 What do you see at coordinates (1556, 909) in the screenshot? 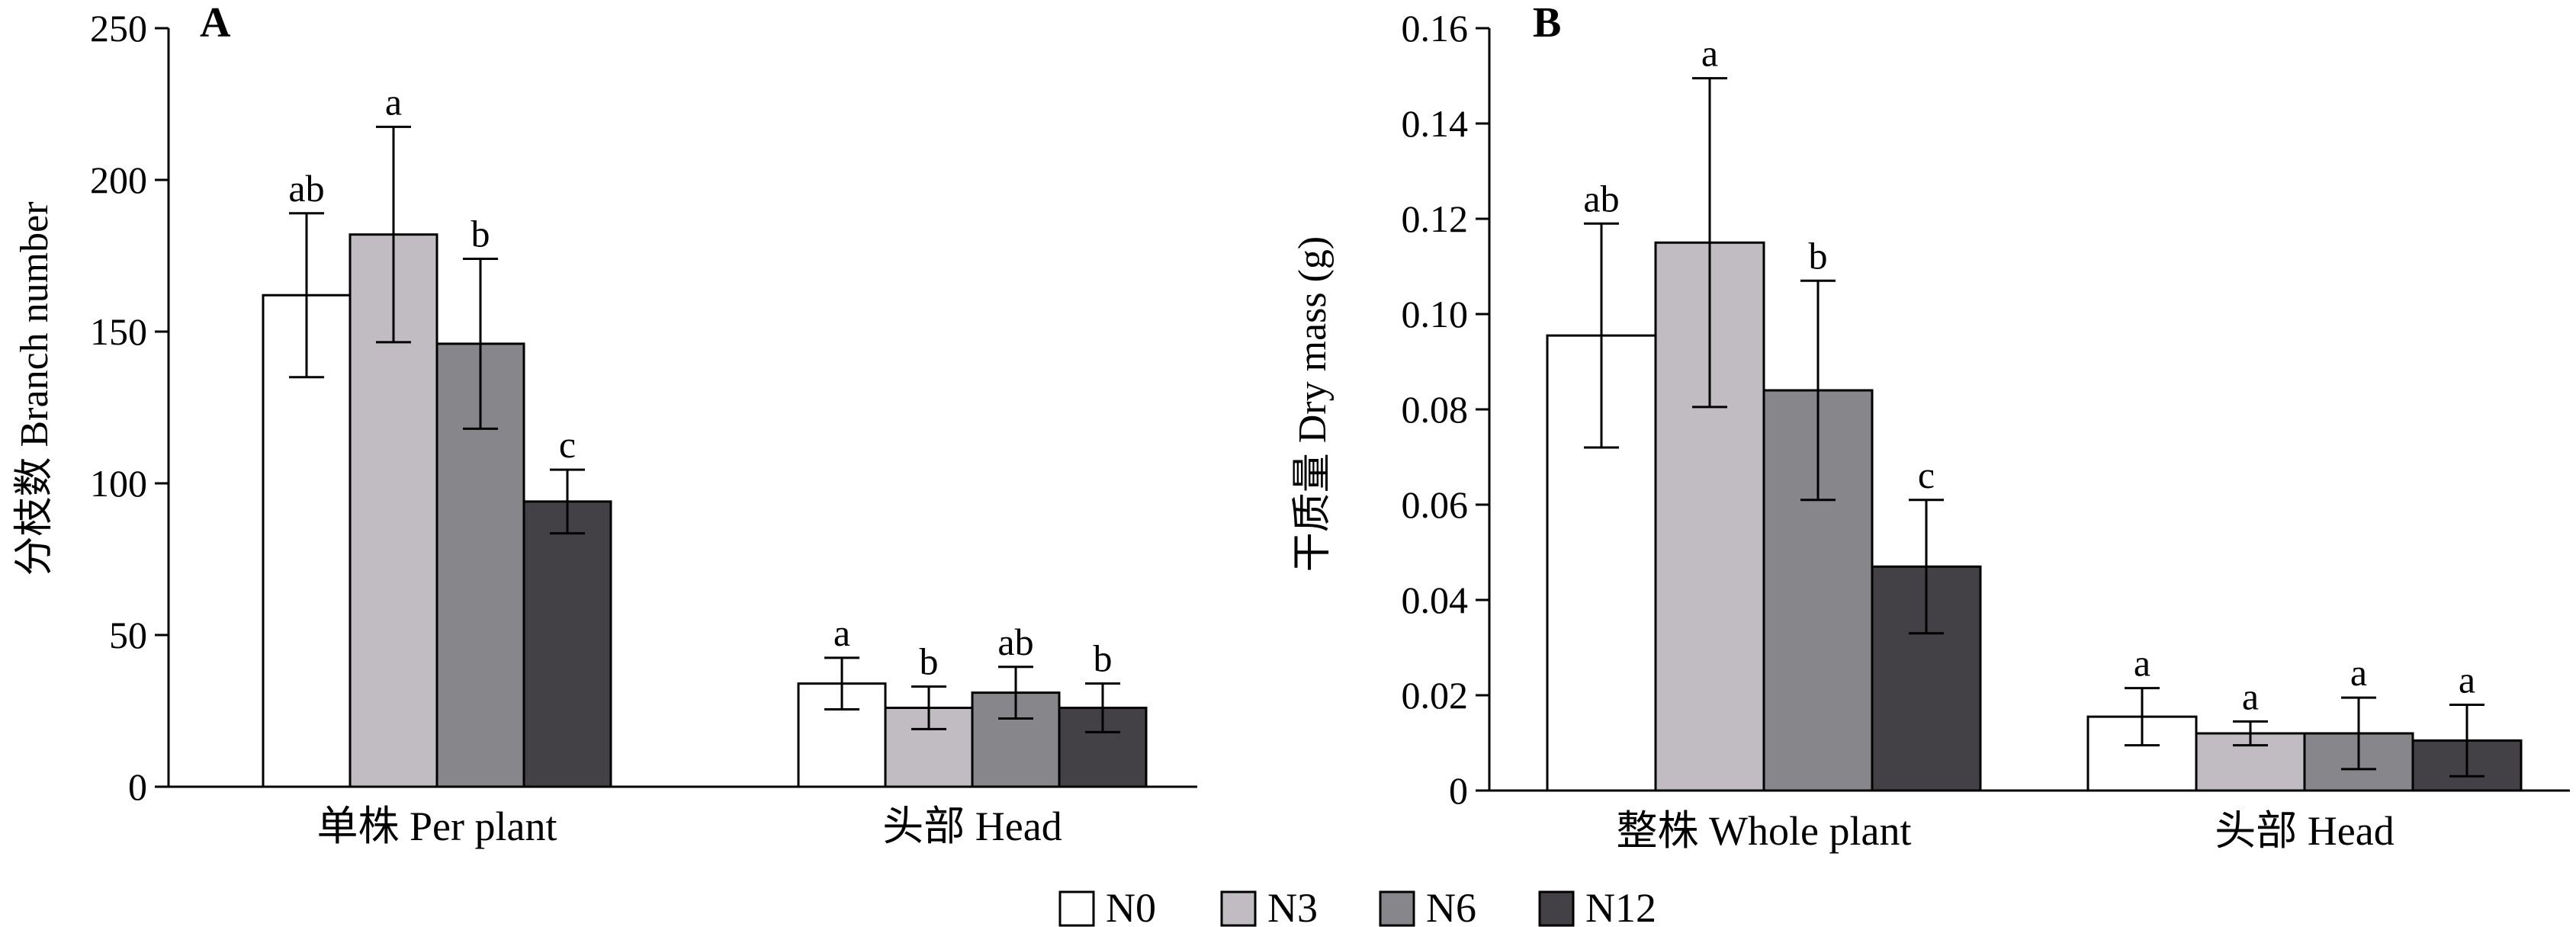
I see `legend-swatch-n12` at bounding box center [1556, 909].